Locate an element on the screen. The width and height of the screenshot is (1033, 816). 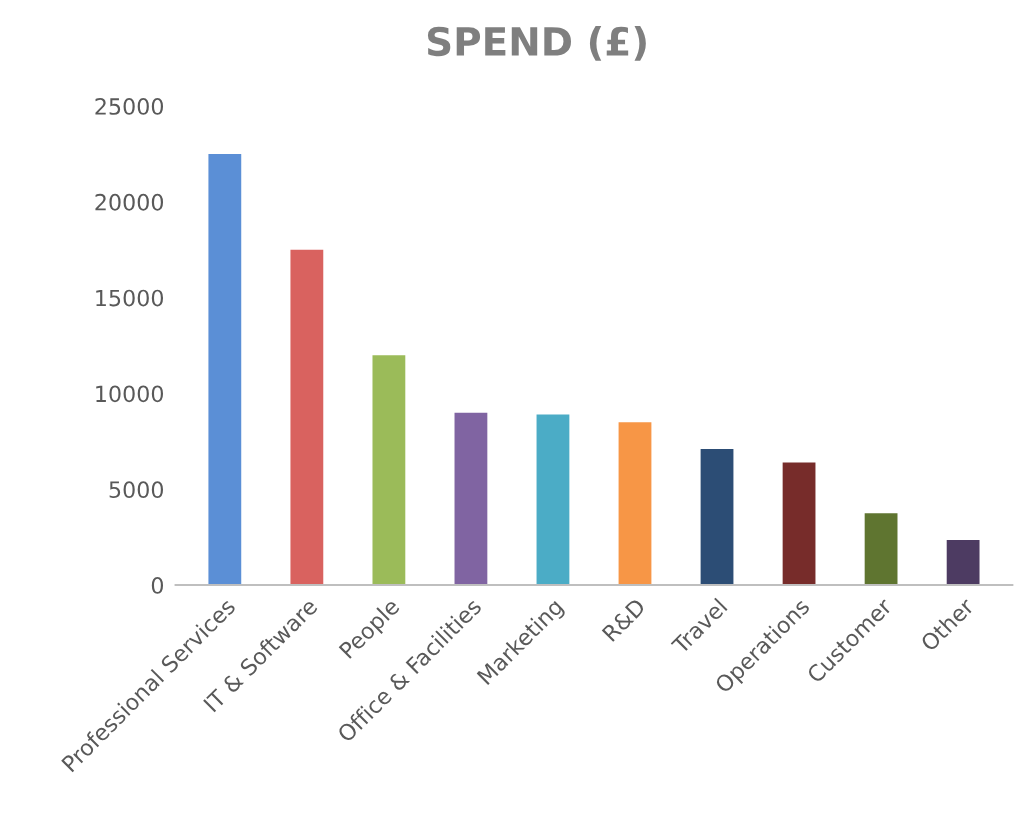
y-tick-label: 15000 is located at coordinates (130, 298).